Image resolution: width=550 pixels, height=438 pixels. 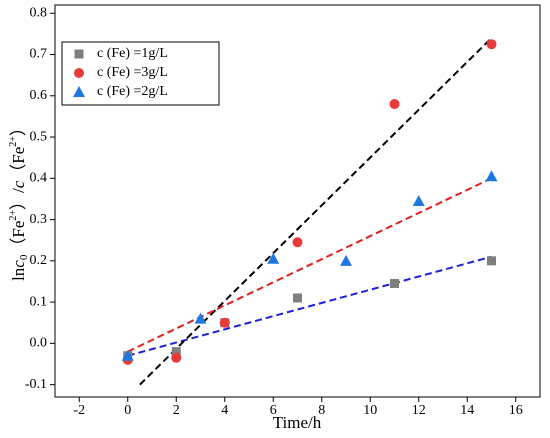 I want to click on x-tick-label: -2, so click(x=79, y=410).